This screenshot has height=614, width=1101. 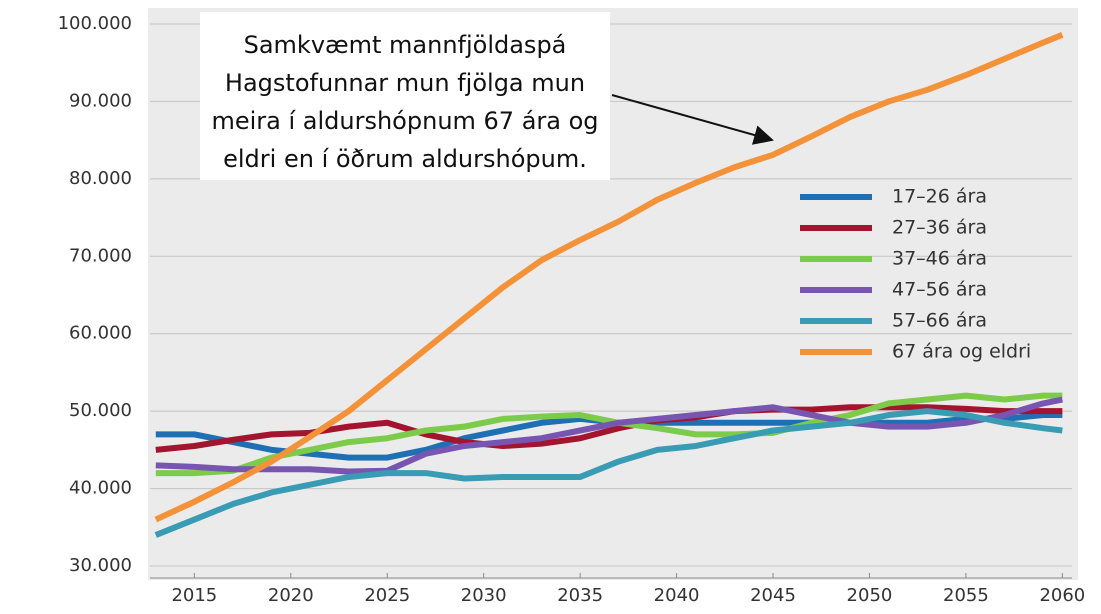 I want to click on annotation-text: Samkvæmt mannfjöldaspá, so click(x=405, y=45).